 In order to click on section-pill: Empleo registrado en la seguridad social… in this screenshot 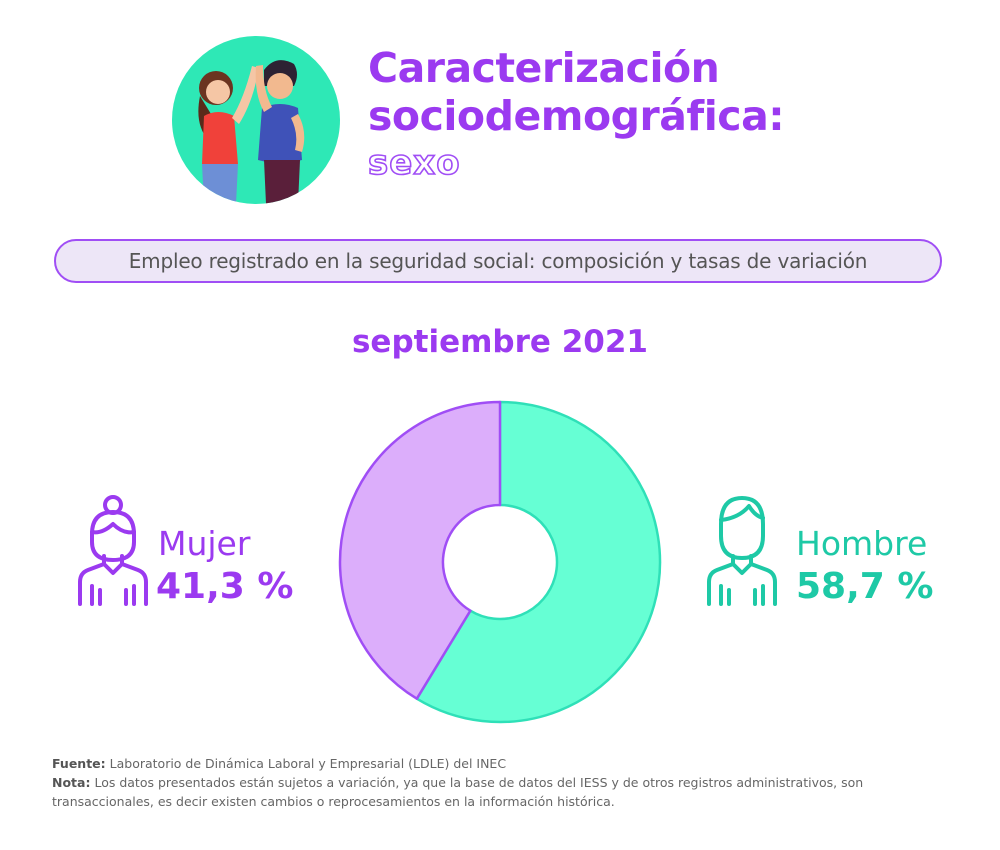, I will do `click(498, 261)`.